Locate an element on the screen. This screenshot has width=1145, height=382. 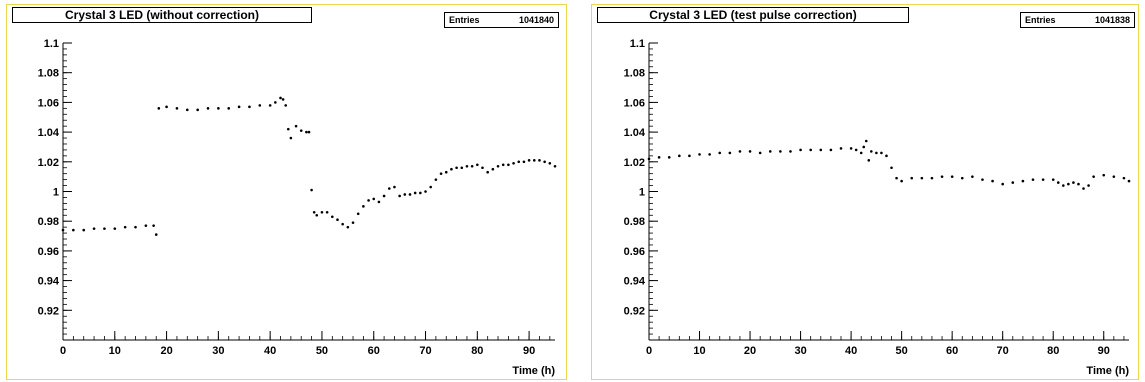
chart-title: Crystal 3 LED (without correction) is located at coordinates (162, 15).